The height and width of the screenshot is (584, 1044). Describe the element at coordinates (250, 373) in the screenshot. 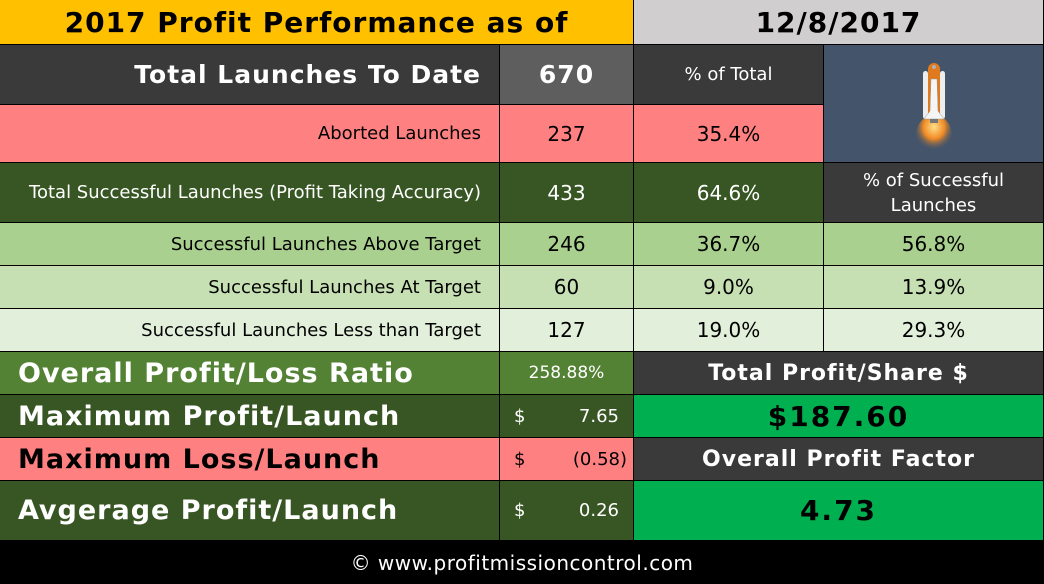

I see `pl-ratio-label: Overall Profit/Loss Ratio` at that location.